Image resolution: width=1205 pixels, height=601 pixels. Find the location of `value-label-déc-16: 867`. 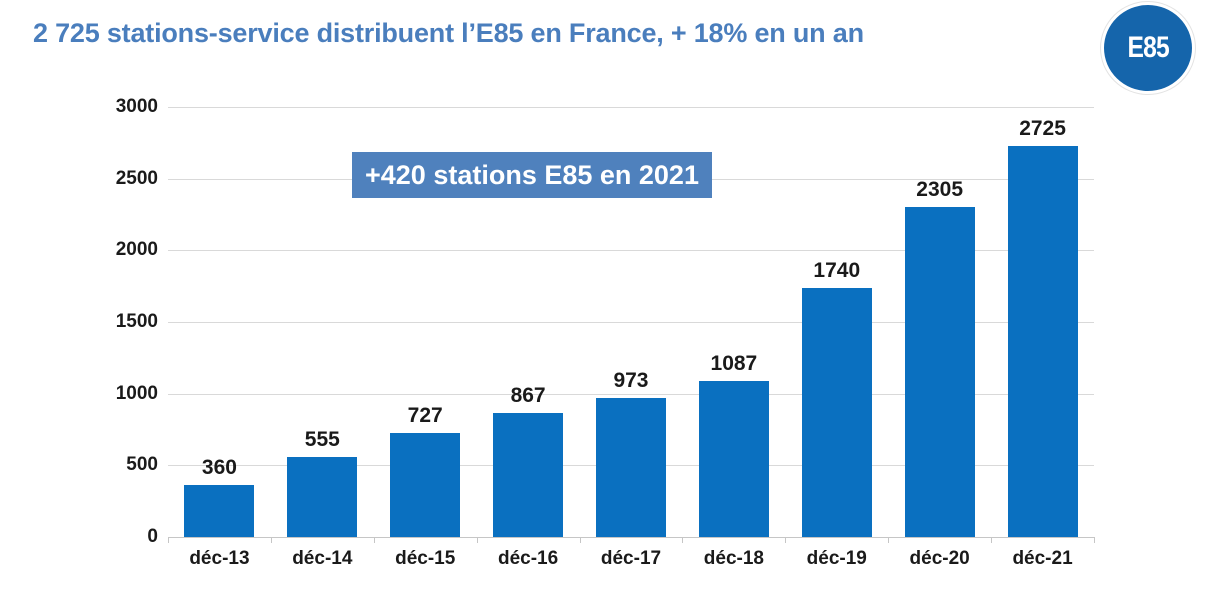

value-label-déc-16: 867 is located at coordinates (528, 395).